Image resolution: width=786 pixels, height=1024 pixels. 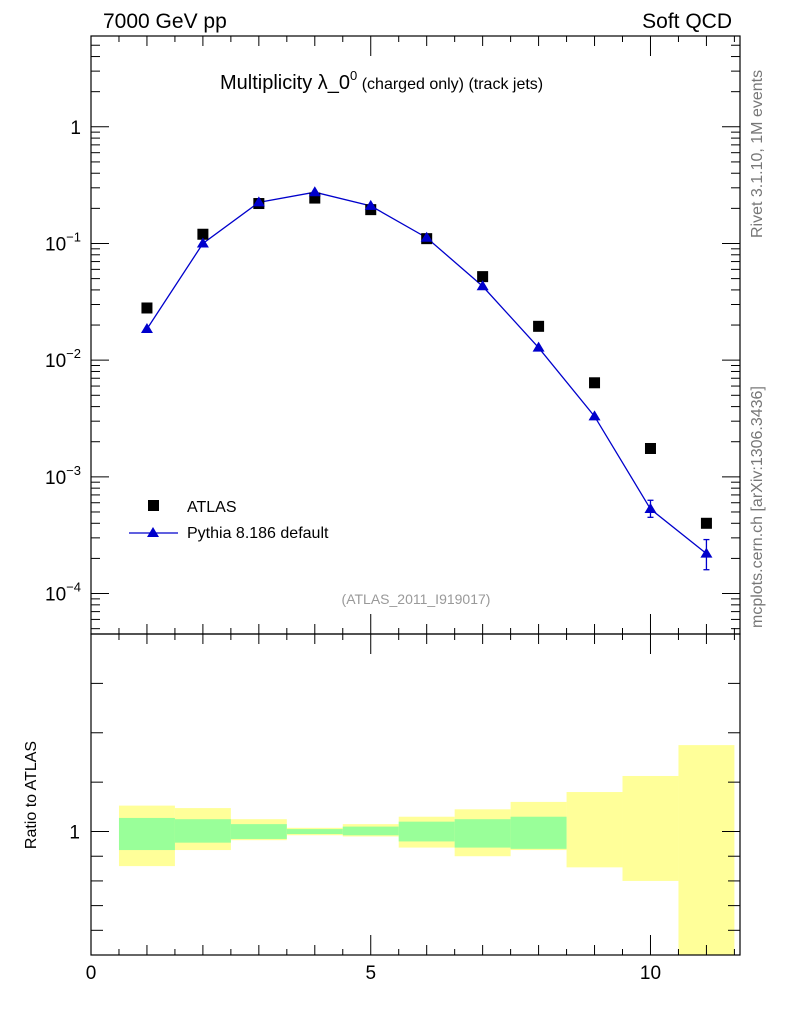 What do you see at coordinates (153, 532) in the screenshot?
I see `legend-pythia-marker` at bounding box center [153, 532].